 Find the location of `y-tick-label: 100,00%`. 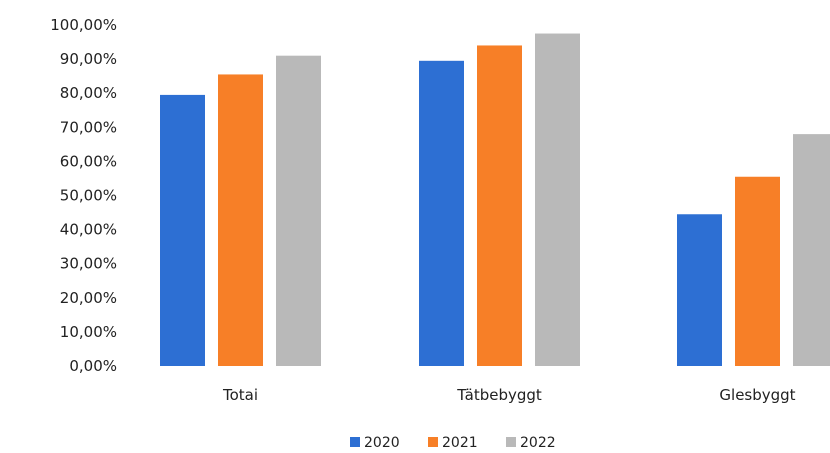

y-tick-label: 100,00% is located at coordinates (83, 25).